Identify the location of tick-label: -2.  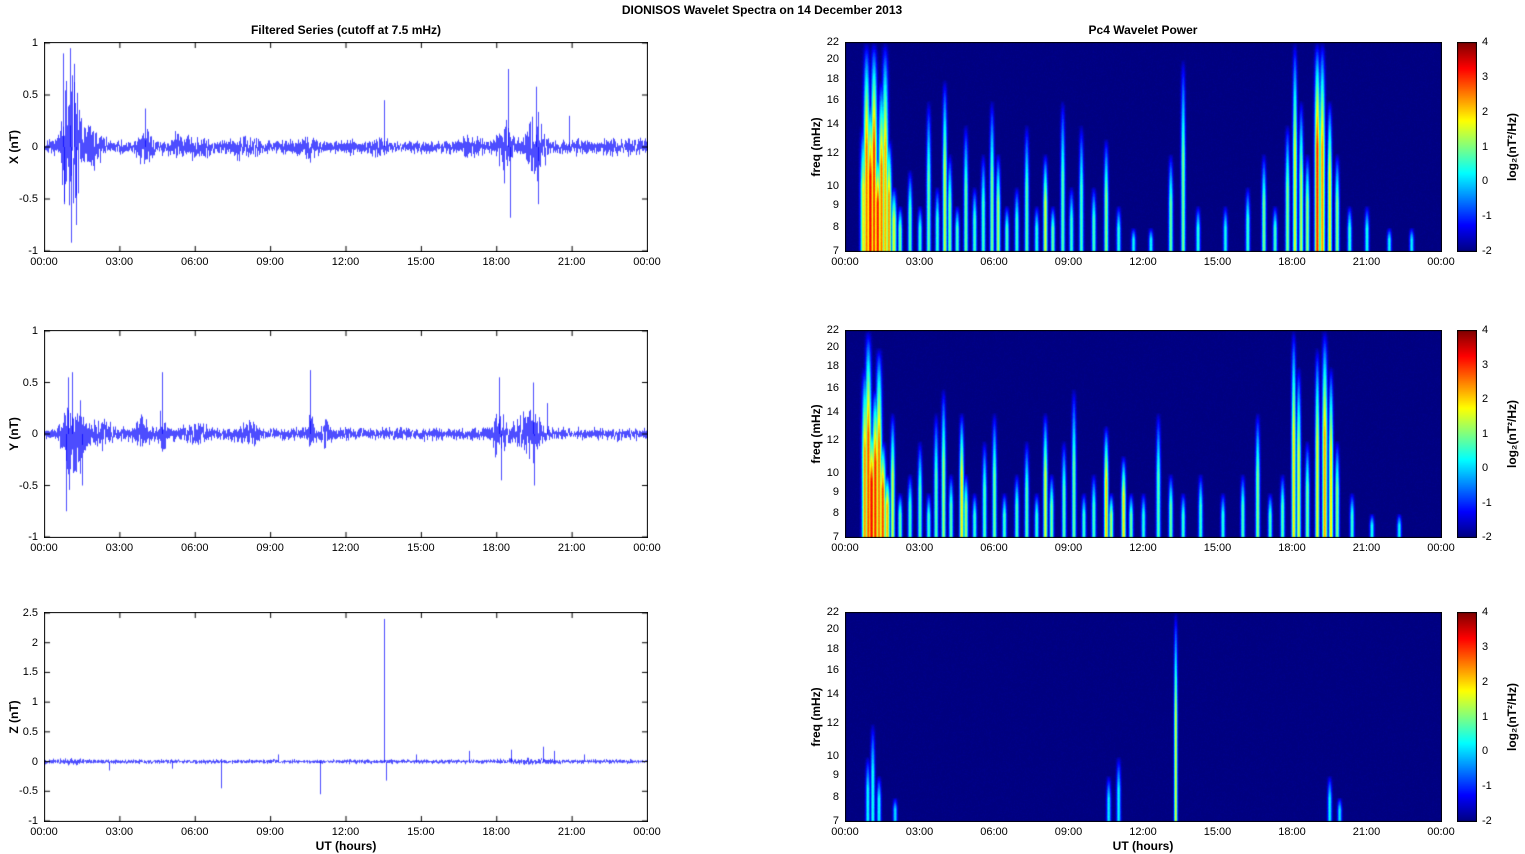
(1487, 821).